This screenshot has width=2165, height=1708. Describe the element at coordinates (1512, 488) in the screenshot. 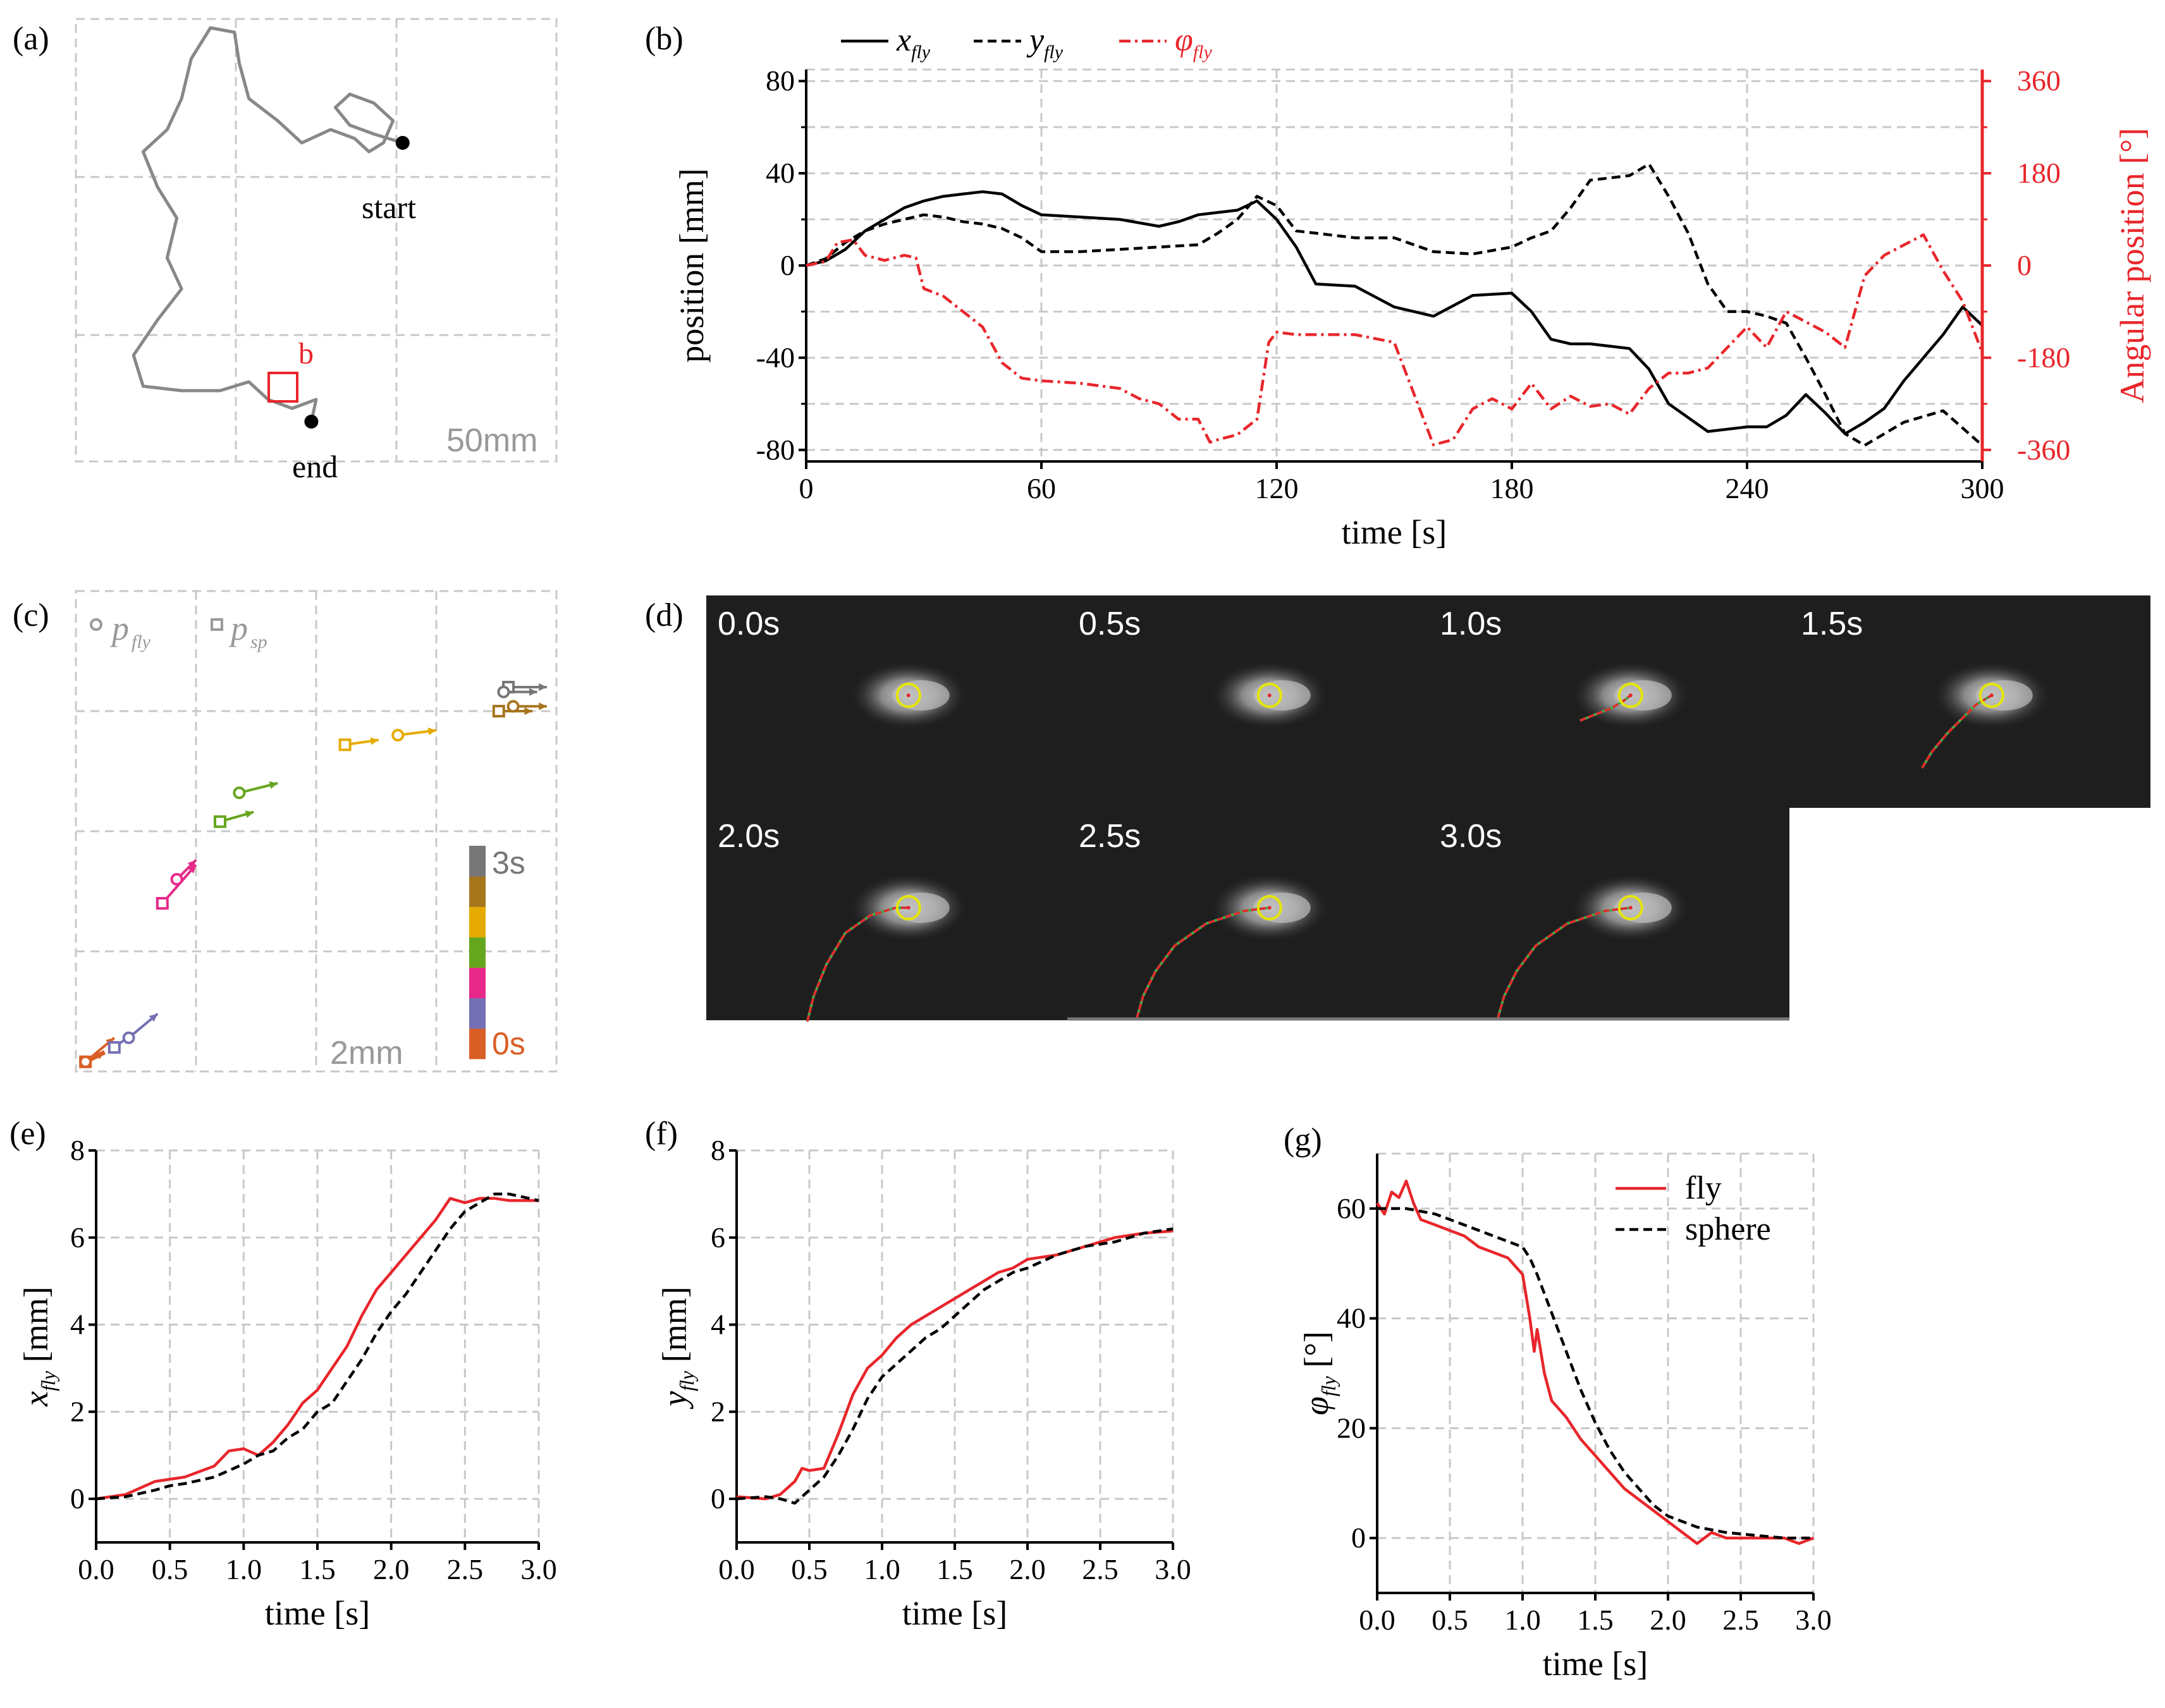

I see `x-tick-label: 180` at that location.